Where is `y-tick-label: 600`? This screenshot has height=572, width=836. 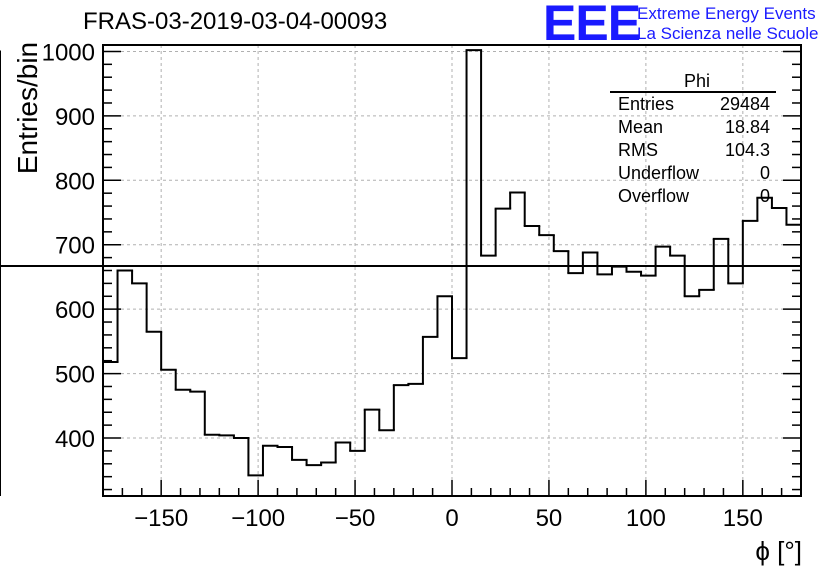
y-tick-label: 600 is located at coordinates (75, 310).